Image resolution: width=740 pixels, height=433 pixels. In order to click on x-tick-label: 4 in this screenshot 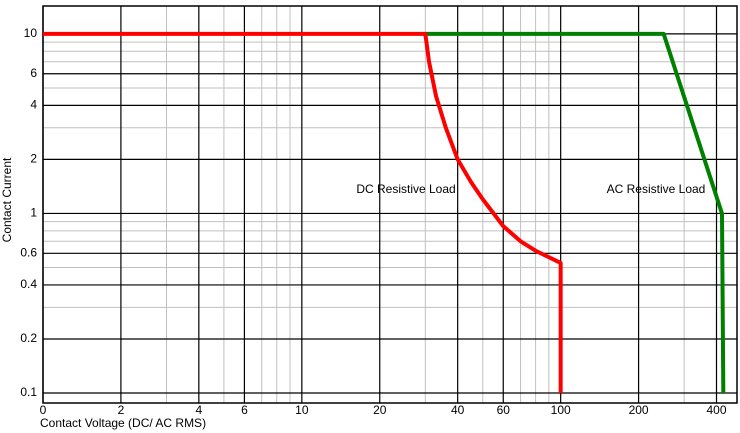, I will do `click(198, 410)`.